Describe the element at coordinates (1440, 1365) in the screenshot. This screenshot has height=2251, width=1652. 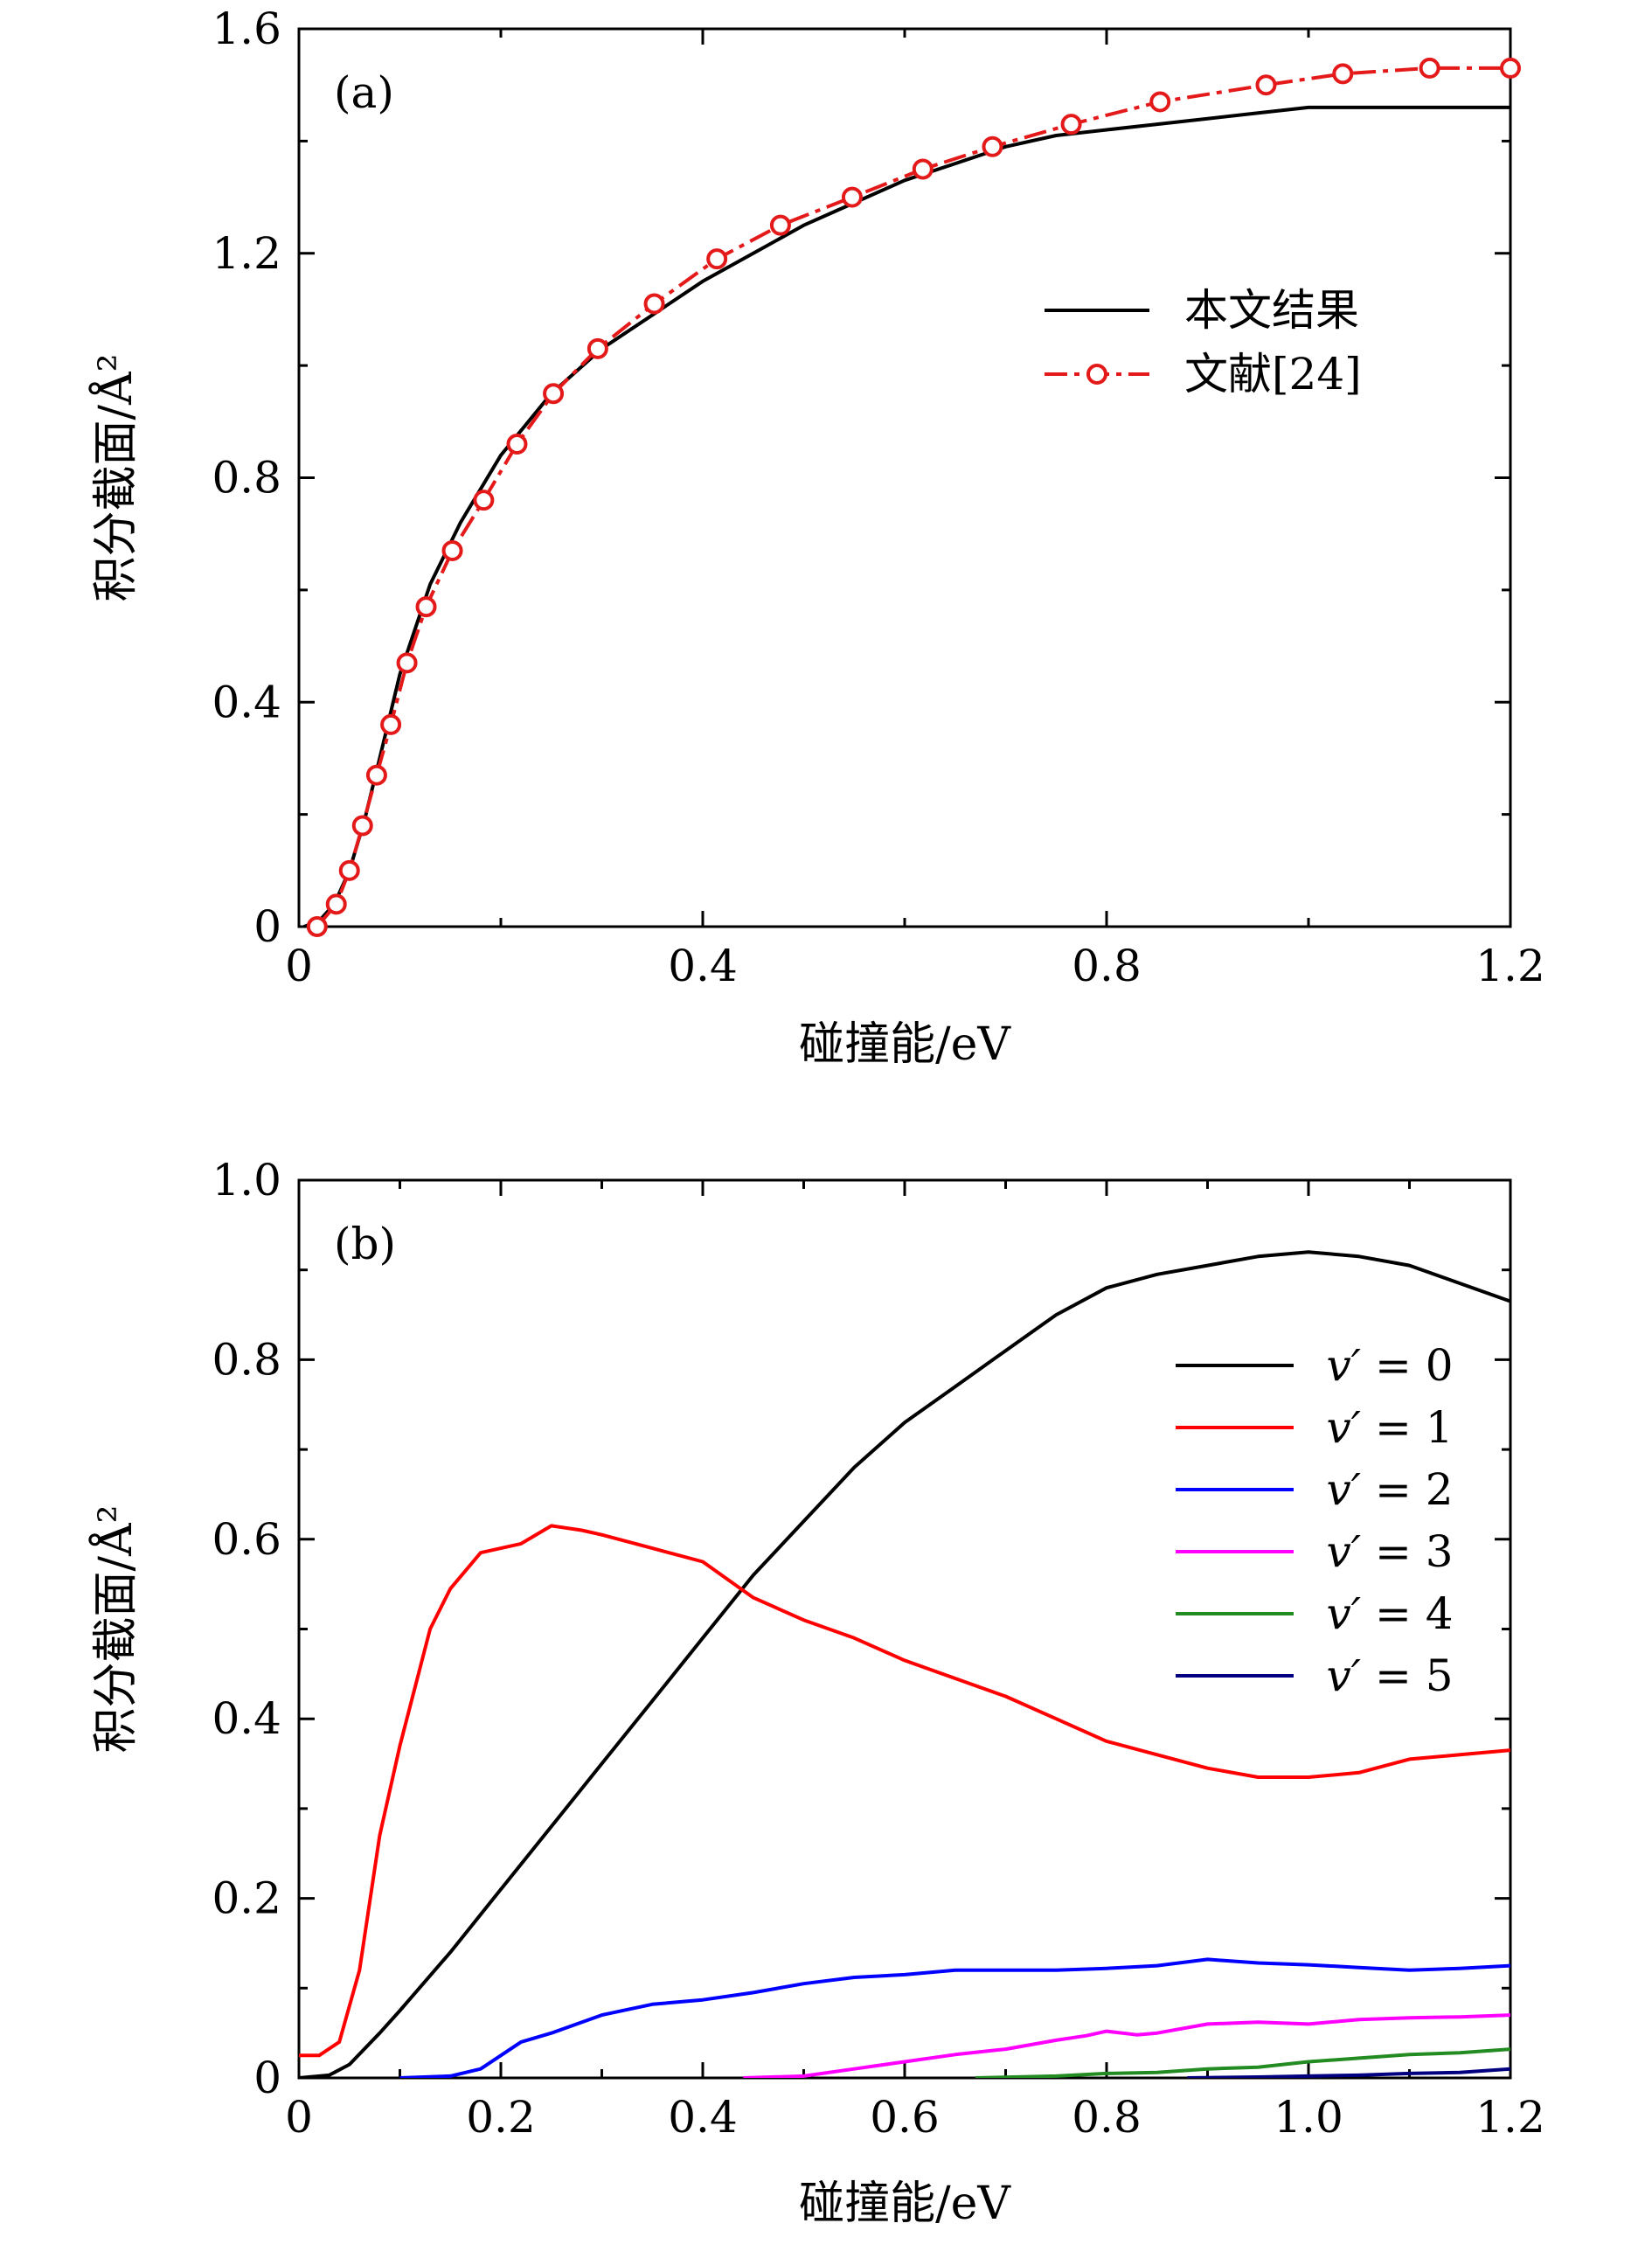
I see `legend-math-value: 0` at that location.